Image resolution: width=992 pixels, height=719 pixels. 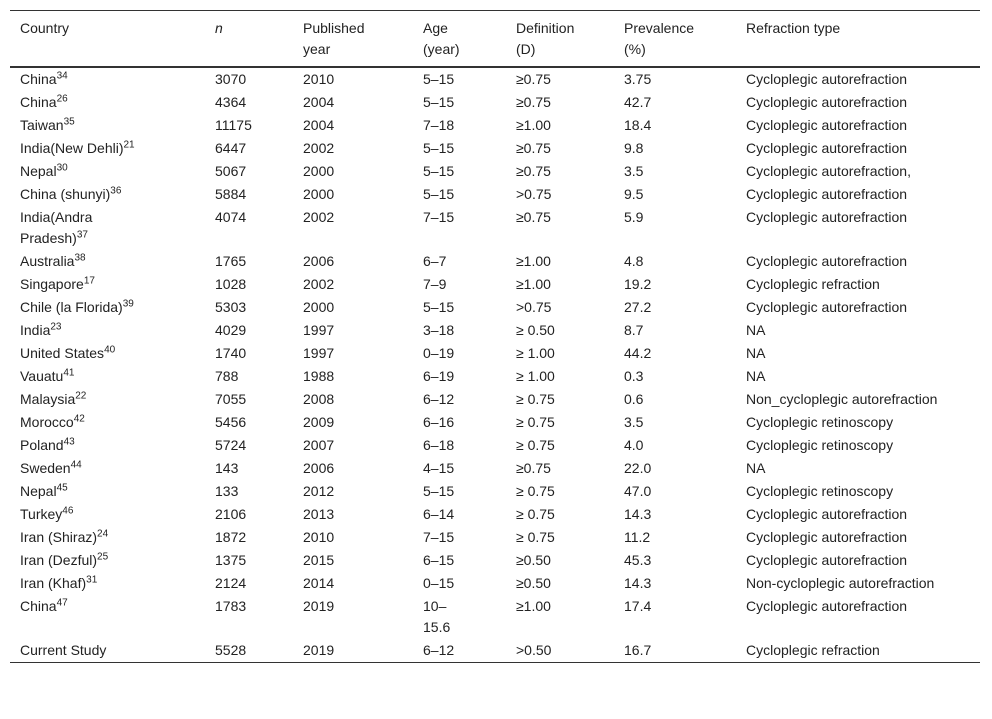 What do you see at coordinates (129, 145) in the screenshot?
I see `reference: 21` at bounding box center [129, 145].